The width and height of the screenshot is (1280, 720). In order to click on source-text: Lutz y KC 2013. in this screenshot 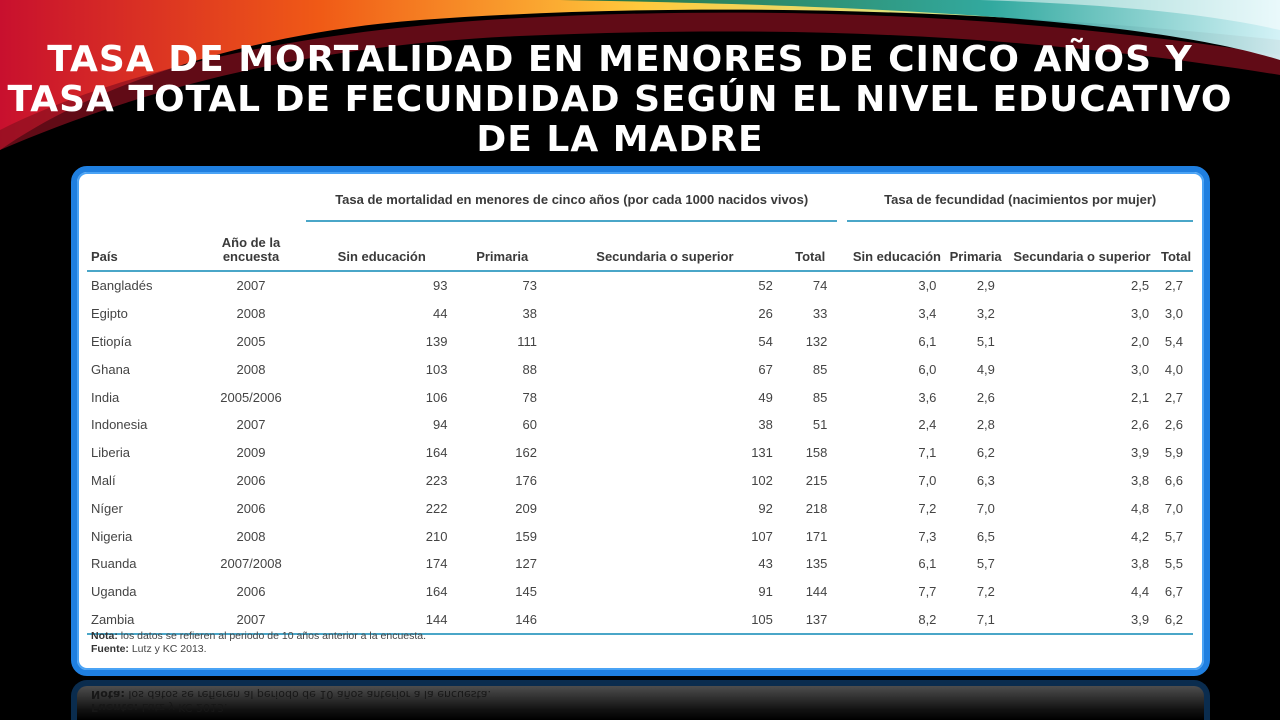, I will do `click(169, 649)`.